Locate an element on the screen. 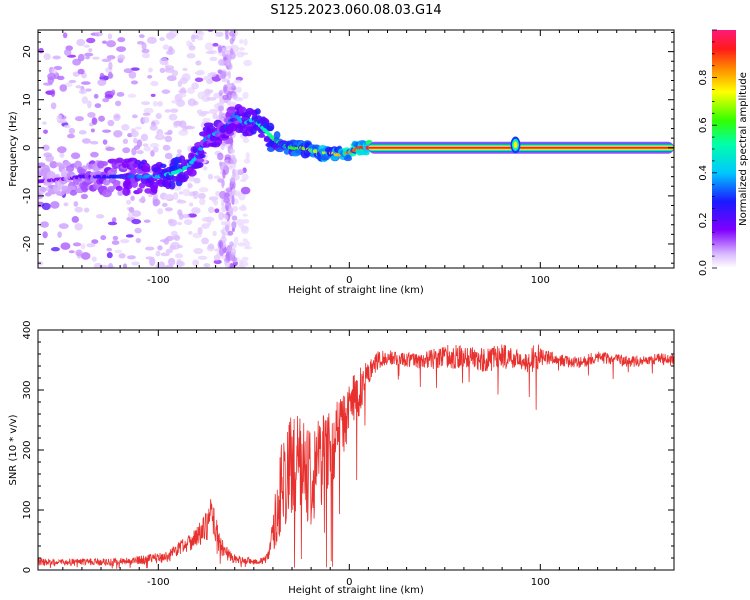  spectrogram-ylabel: Frequency (Hz) is located at coordinates (13, 149).